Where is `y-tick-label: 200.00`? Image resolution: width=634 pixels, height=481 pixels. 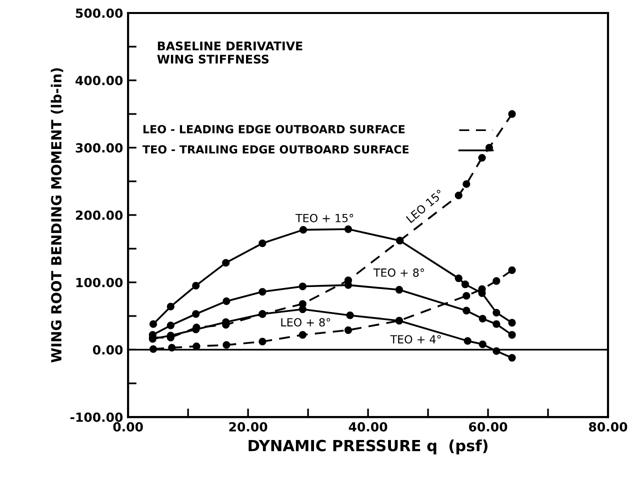
y-tick-label: 200.00 is located at coordinates (99, 215).